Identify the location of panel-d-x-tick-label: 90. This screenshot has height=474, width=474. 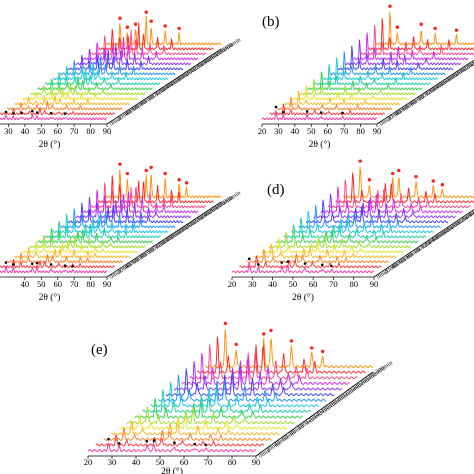
(374, 284).